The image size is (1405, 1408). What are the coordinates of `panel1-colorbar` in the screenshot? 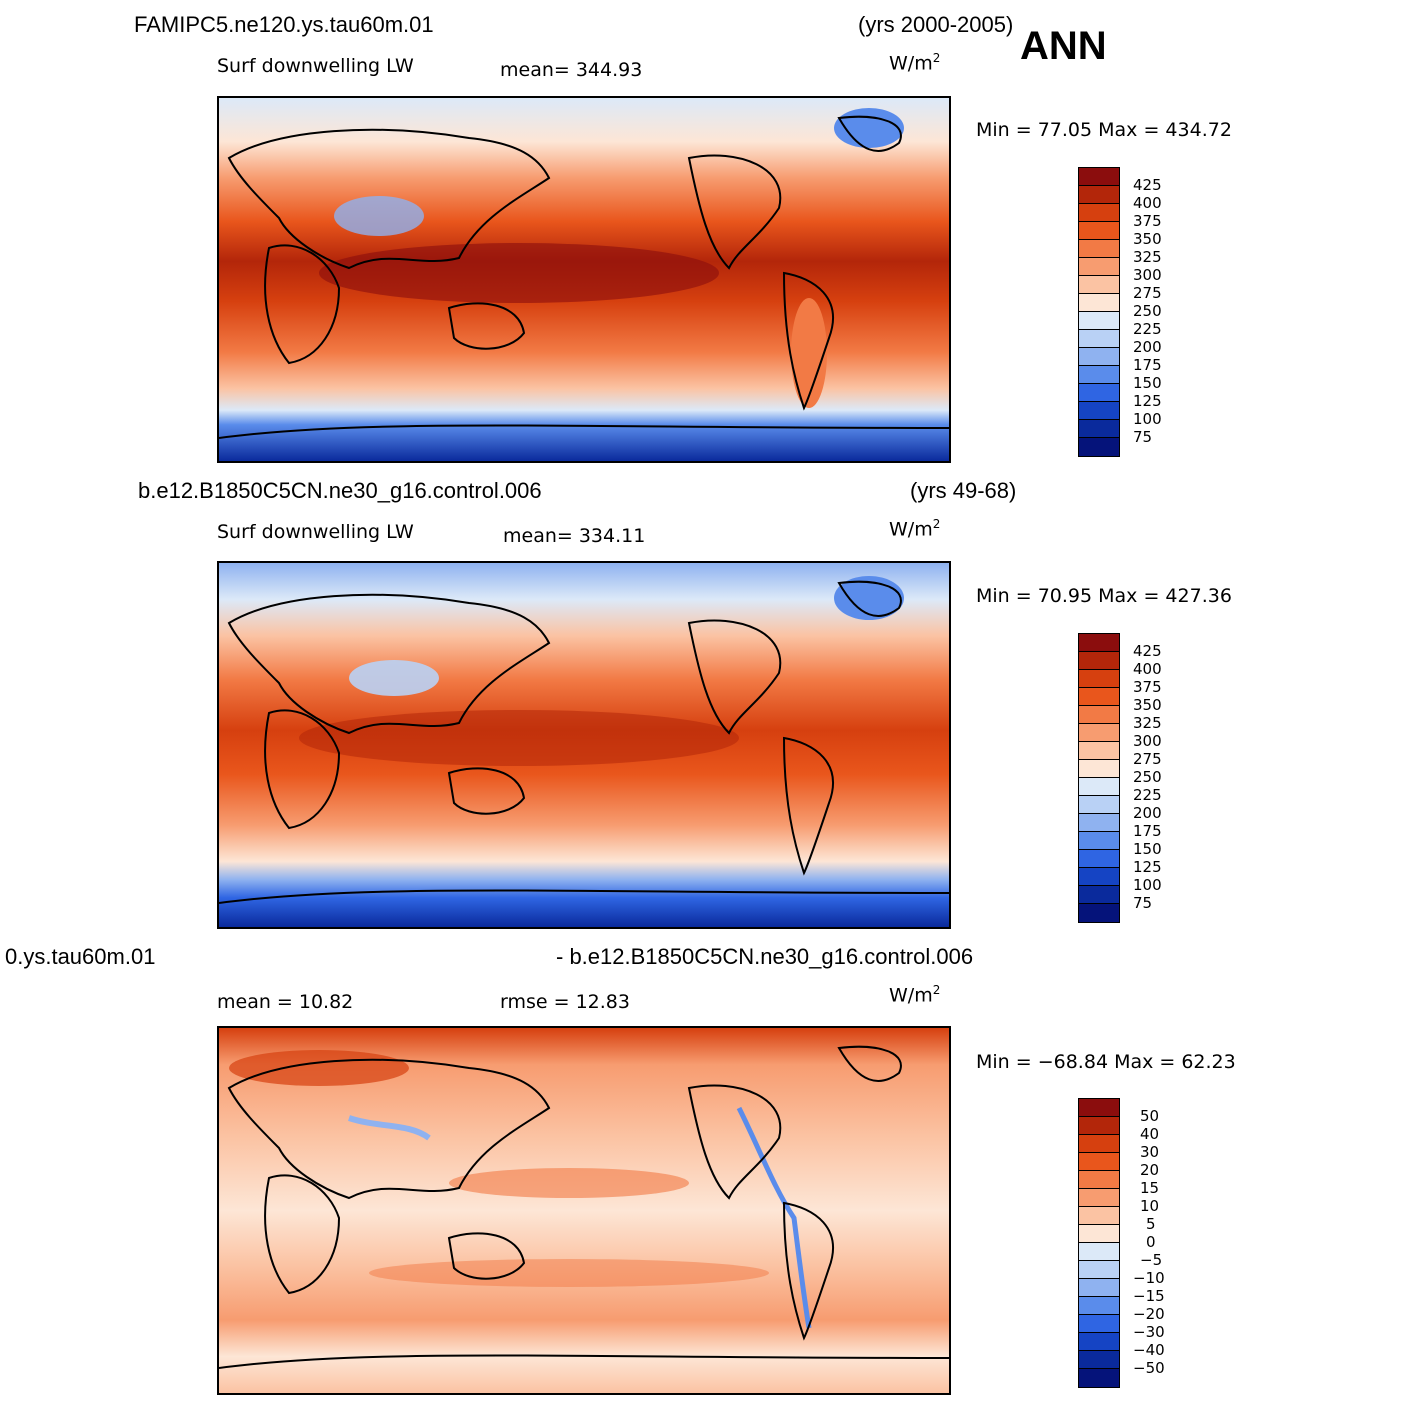 It's located at (1099, 312).